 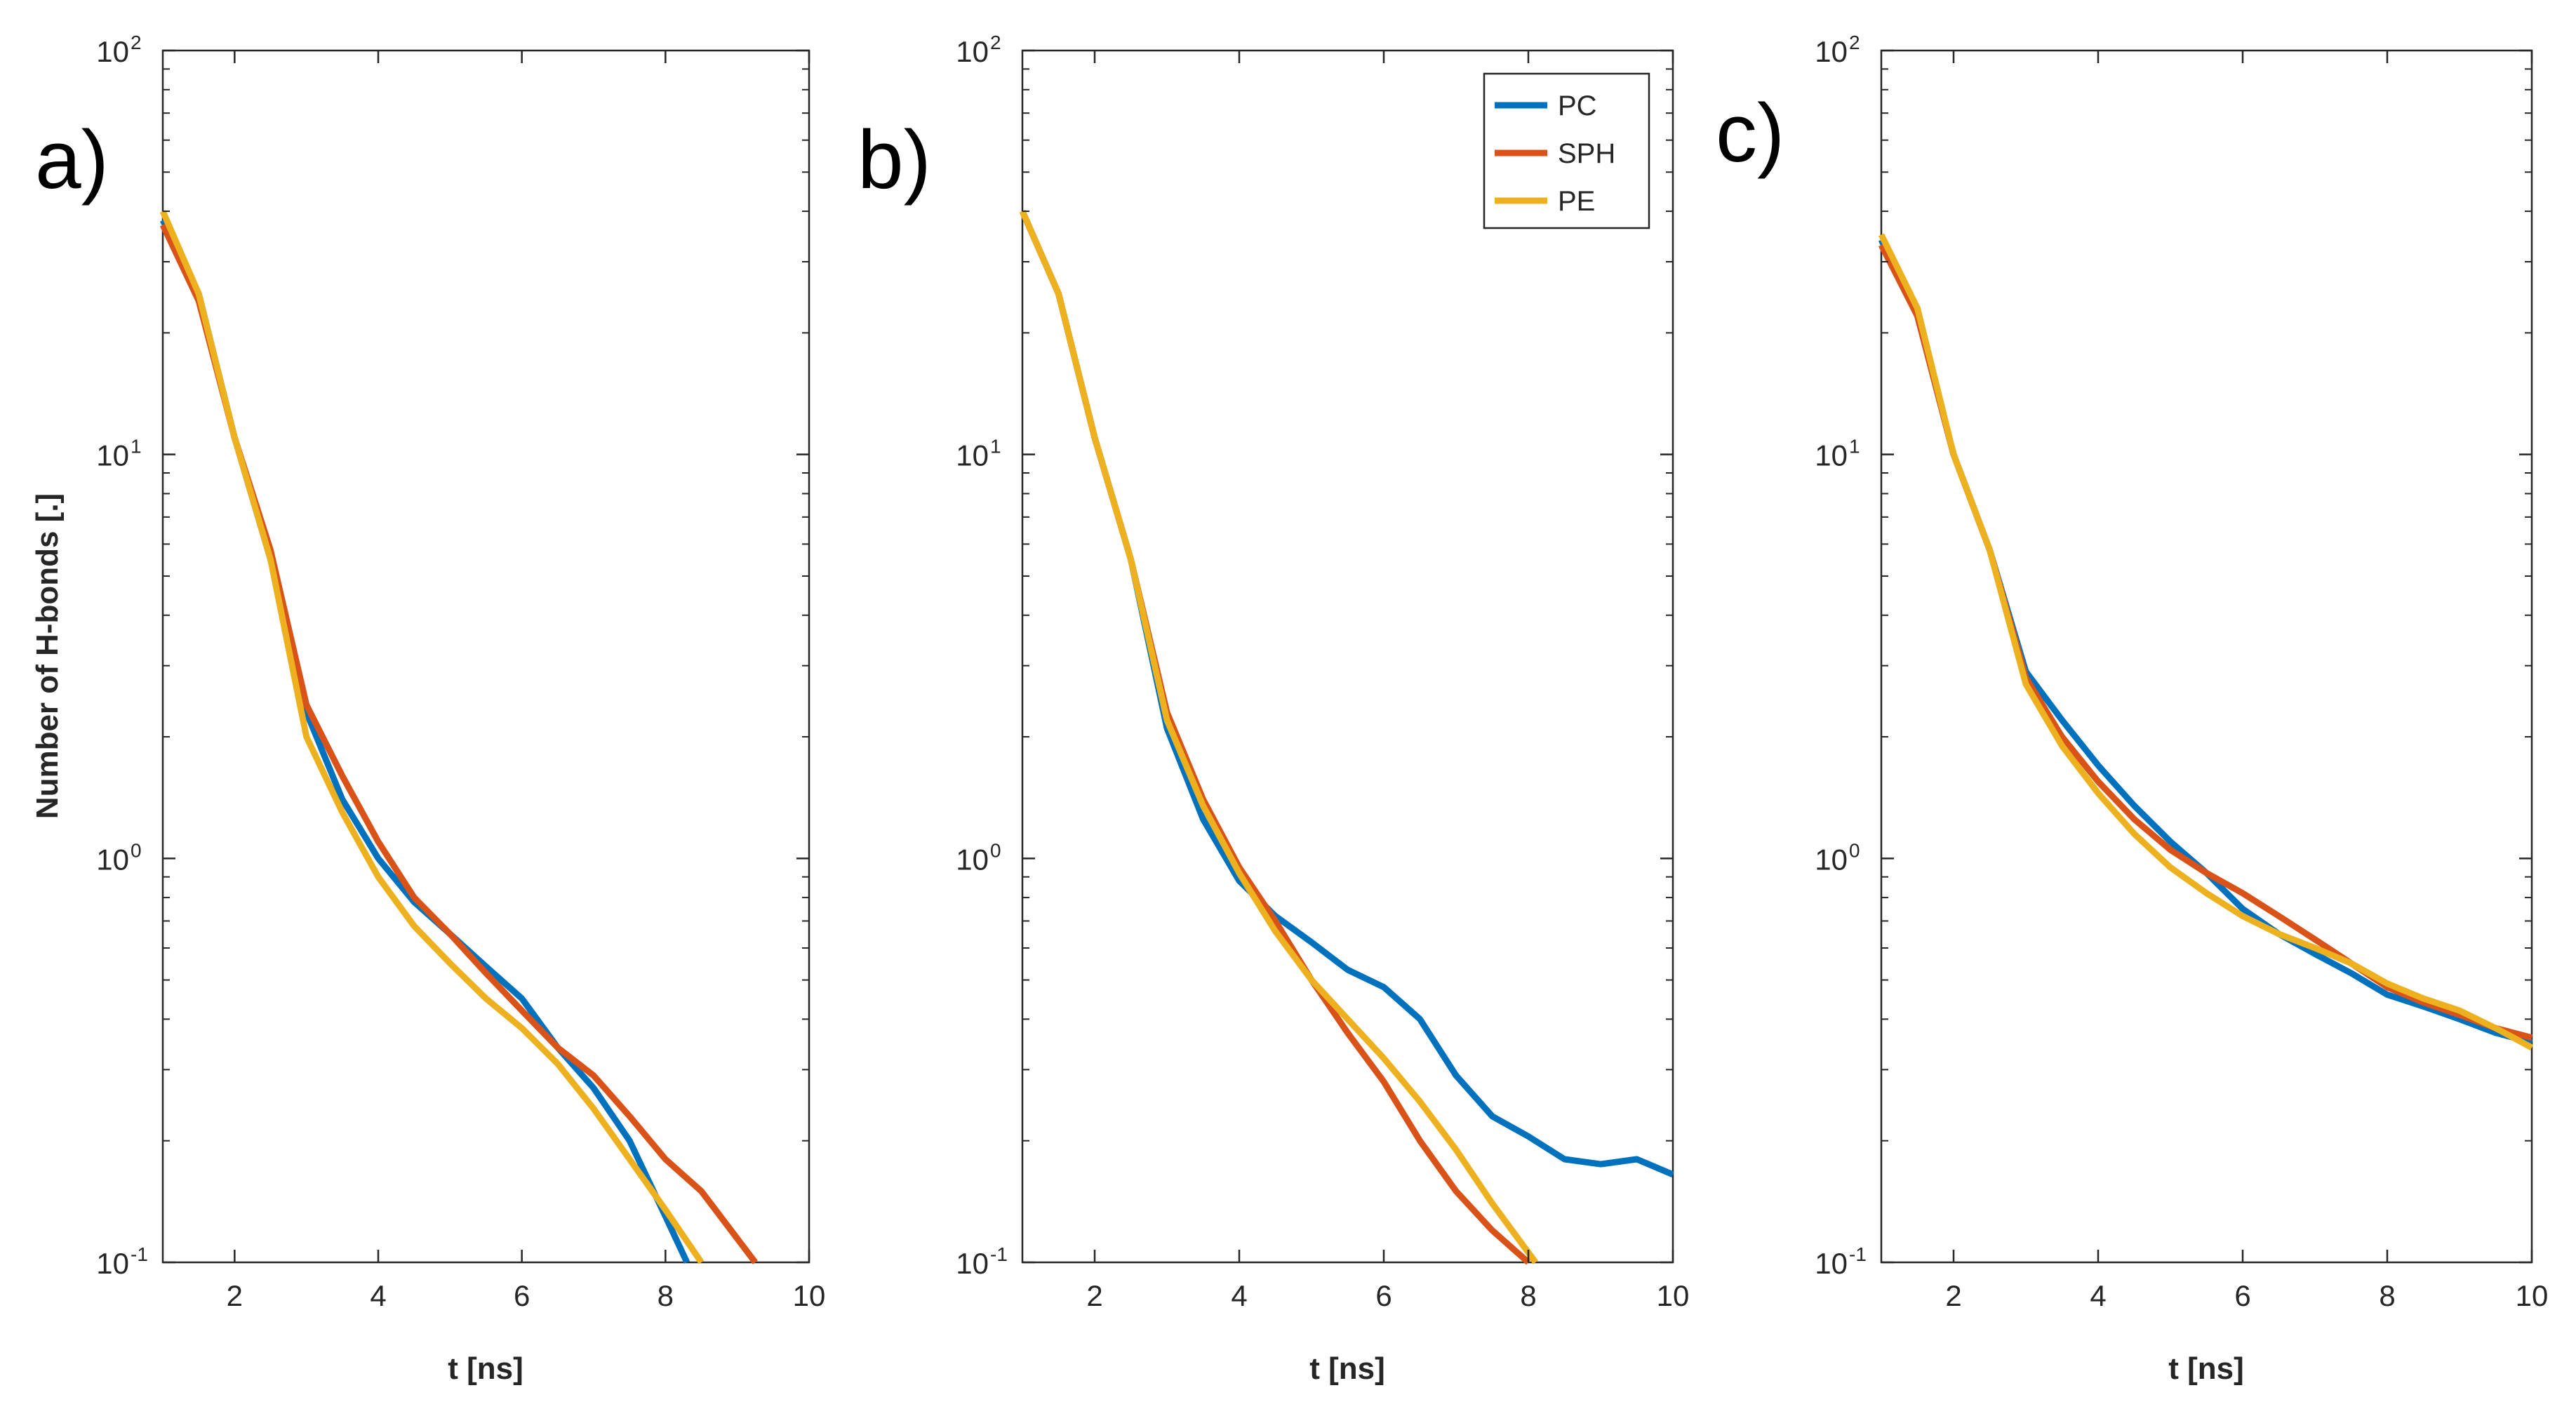 What do you see at coordinates (973, 859) in the screenshot?
I see `y-tick-label-b-1: 10` at bounding box center [973, 859].